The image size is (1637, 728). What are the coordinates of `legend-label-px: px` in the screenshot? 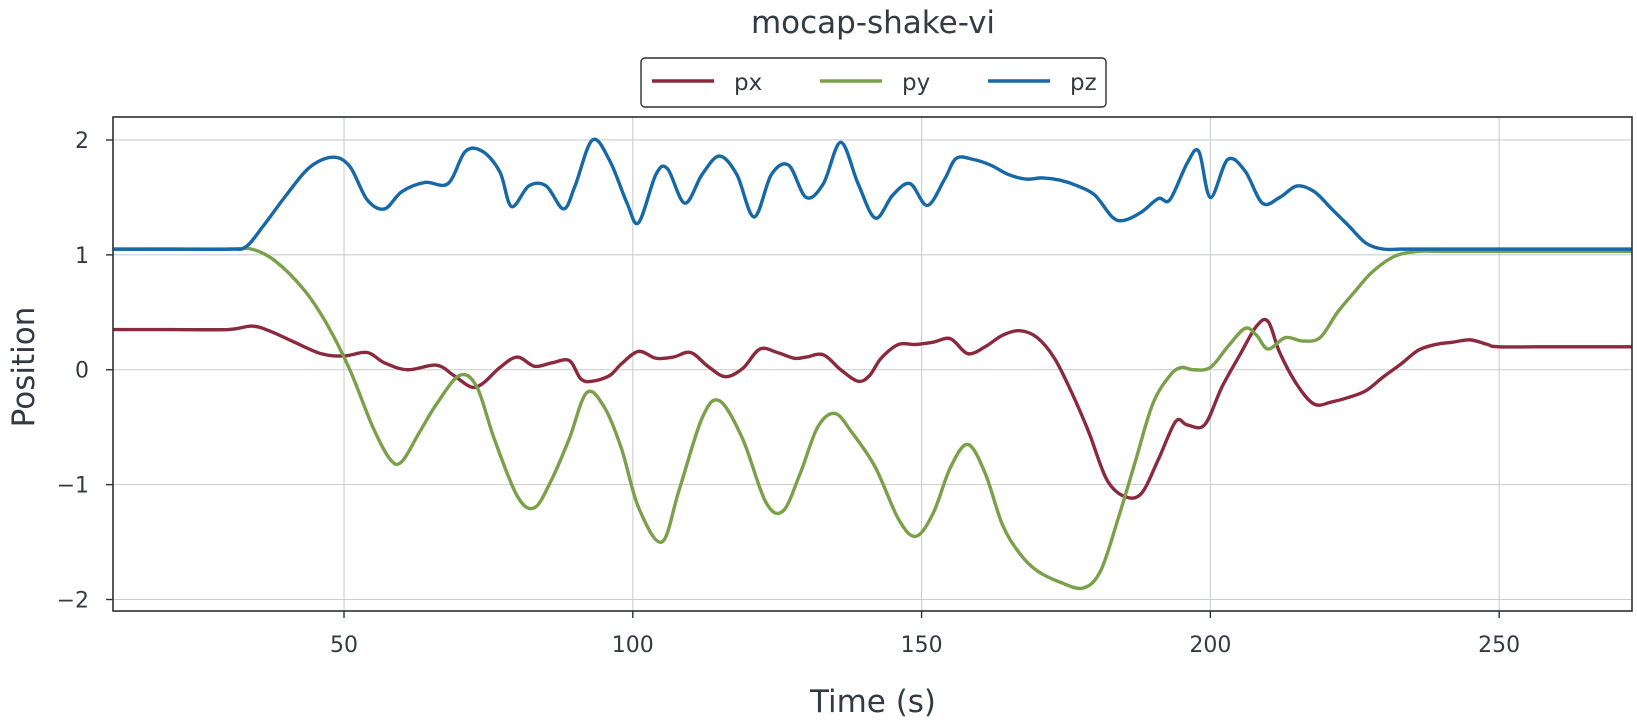 It's located at (748, 83).